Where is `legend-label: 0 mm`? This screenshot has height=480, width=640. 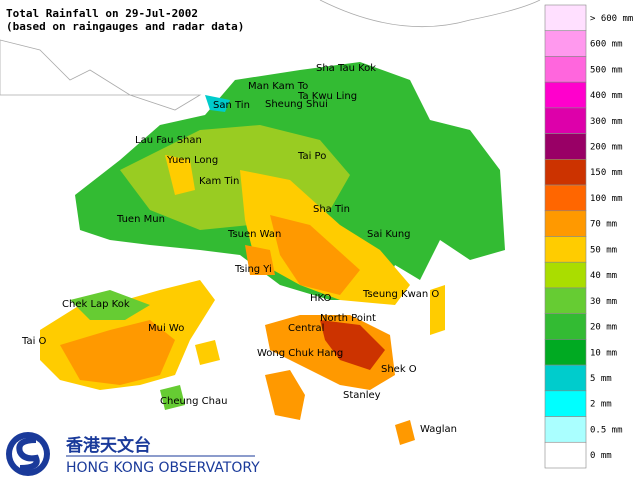 legend-label: 0 mm is located at coordinates (601, 456).